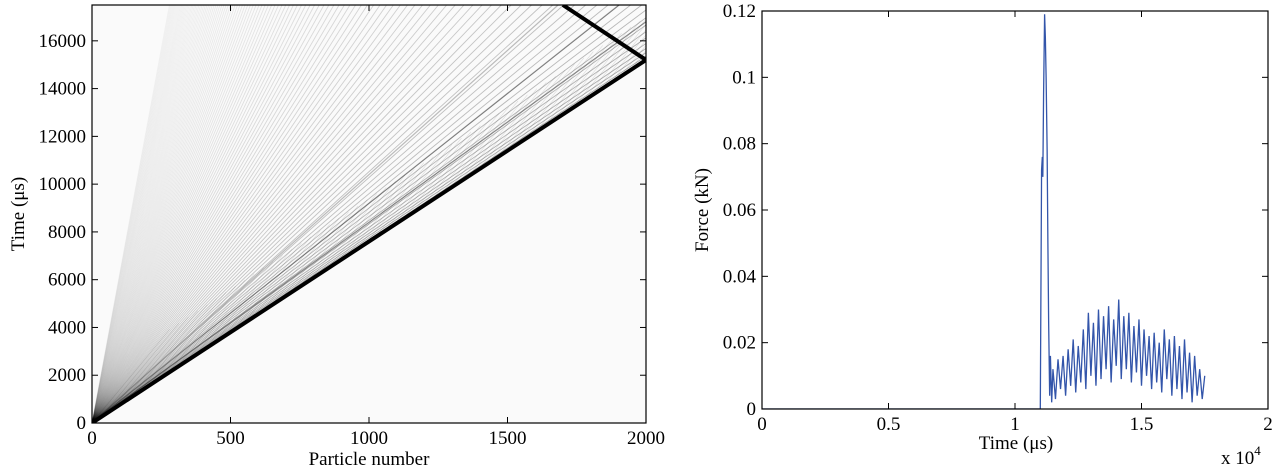 Image resolution: width=1278 pixels, height=469 pixels. What do you see at coordinates (1237, 458) in the screenshot?
I see `right-x-multiplier-base: x 10` at bounding box center [1237, 458].